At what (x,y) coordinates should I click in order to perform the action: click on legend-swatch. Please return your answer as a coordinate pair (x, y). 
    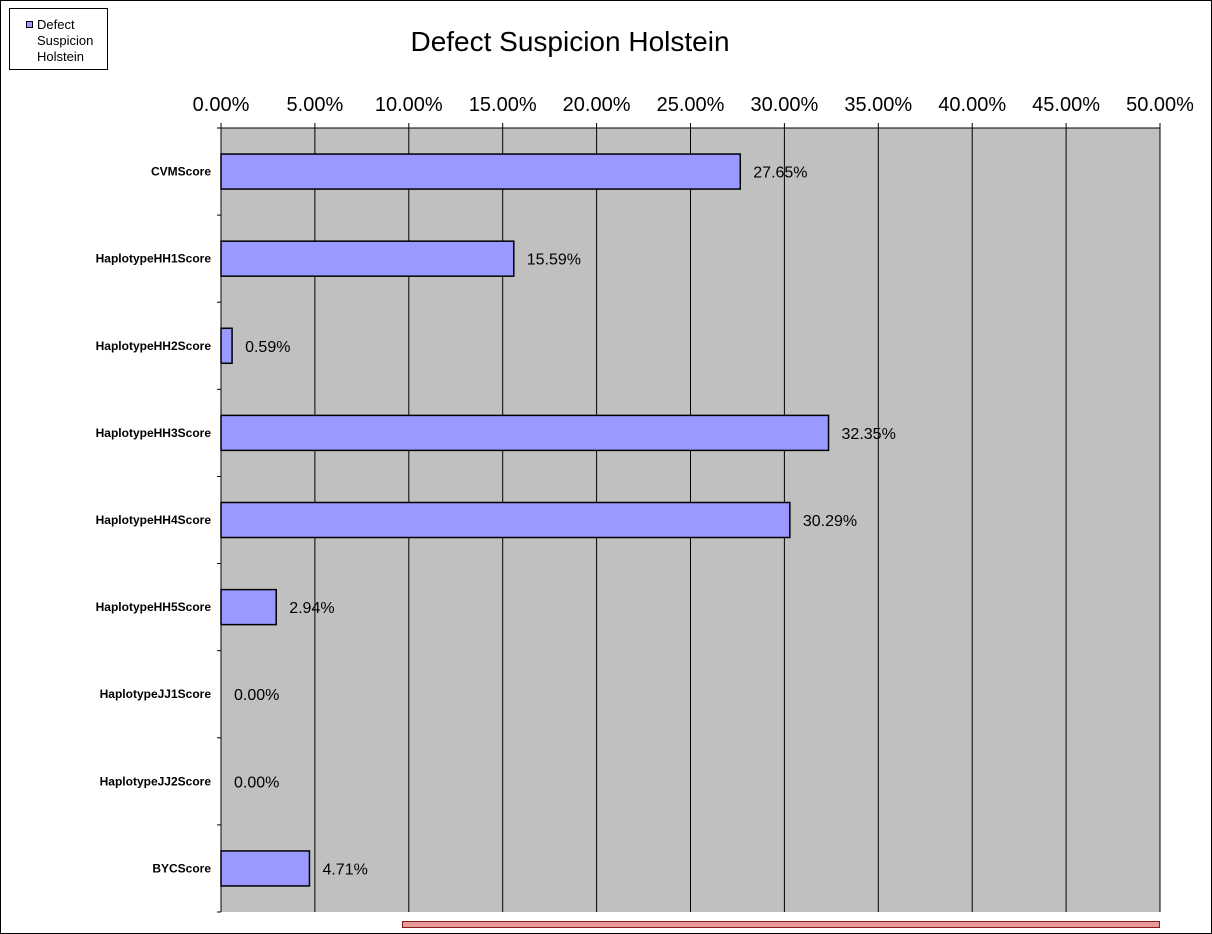
    Looking at the image, I should click on (29, 24).